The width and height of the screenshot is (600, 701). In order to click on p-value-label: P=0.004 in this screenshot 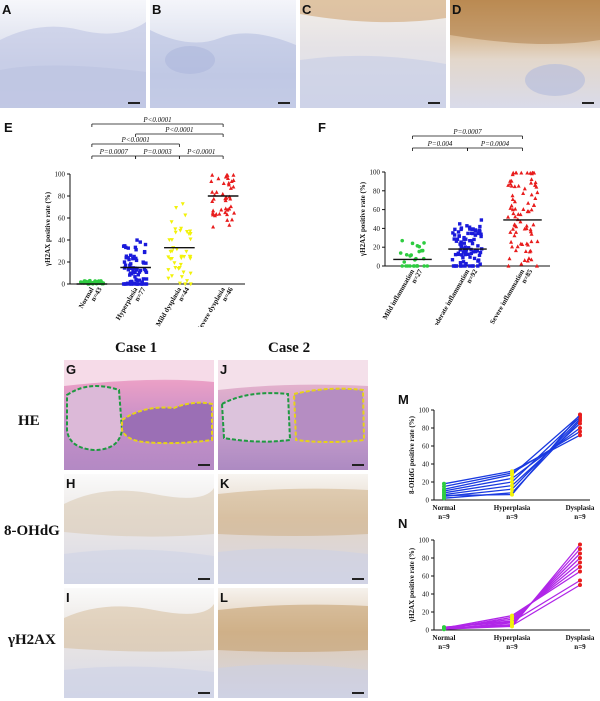, I will do `click(440, 144)`.